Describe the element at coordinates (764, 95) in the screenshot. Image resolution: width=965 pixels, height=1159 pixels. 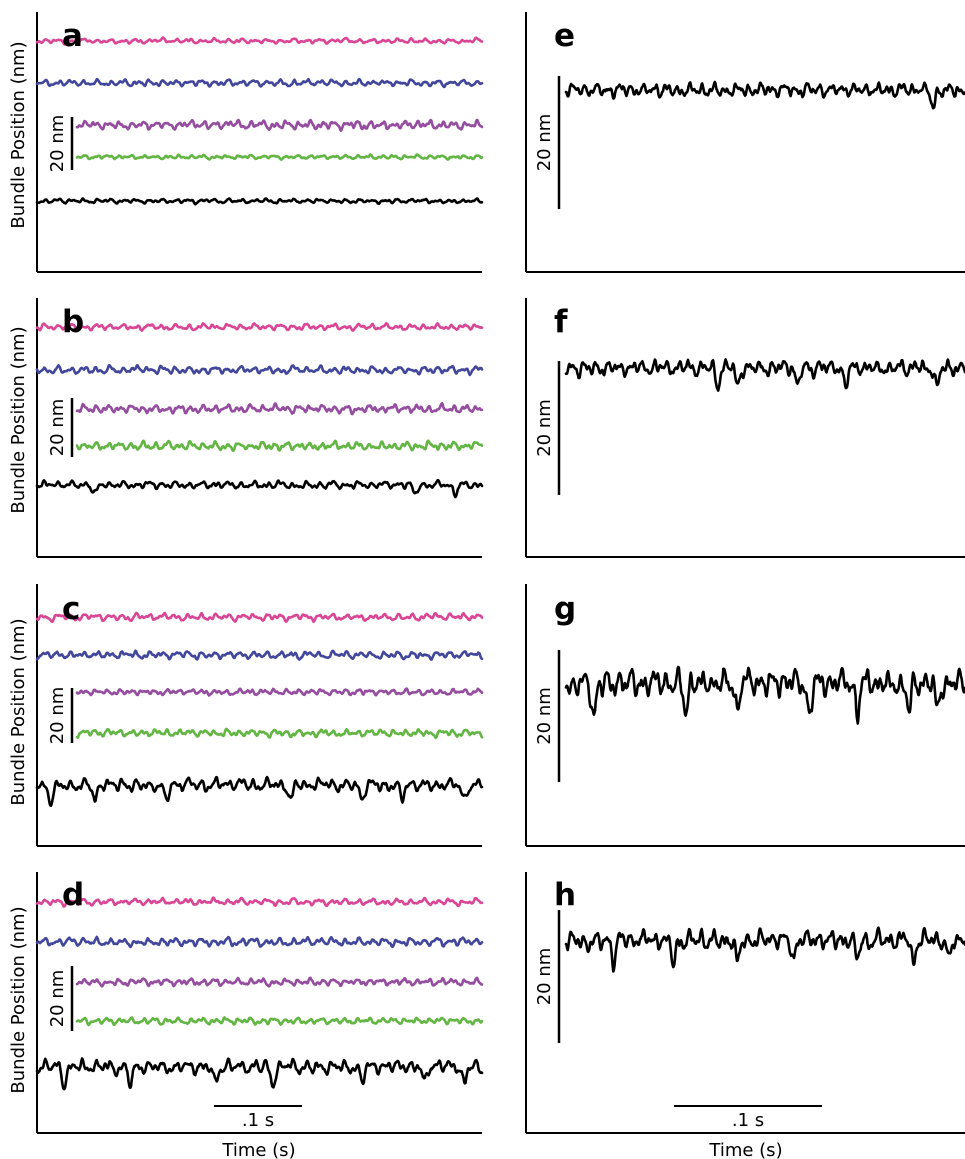
I see `trace-e-black` at that location.